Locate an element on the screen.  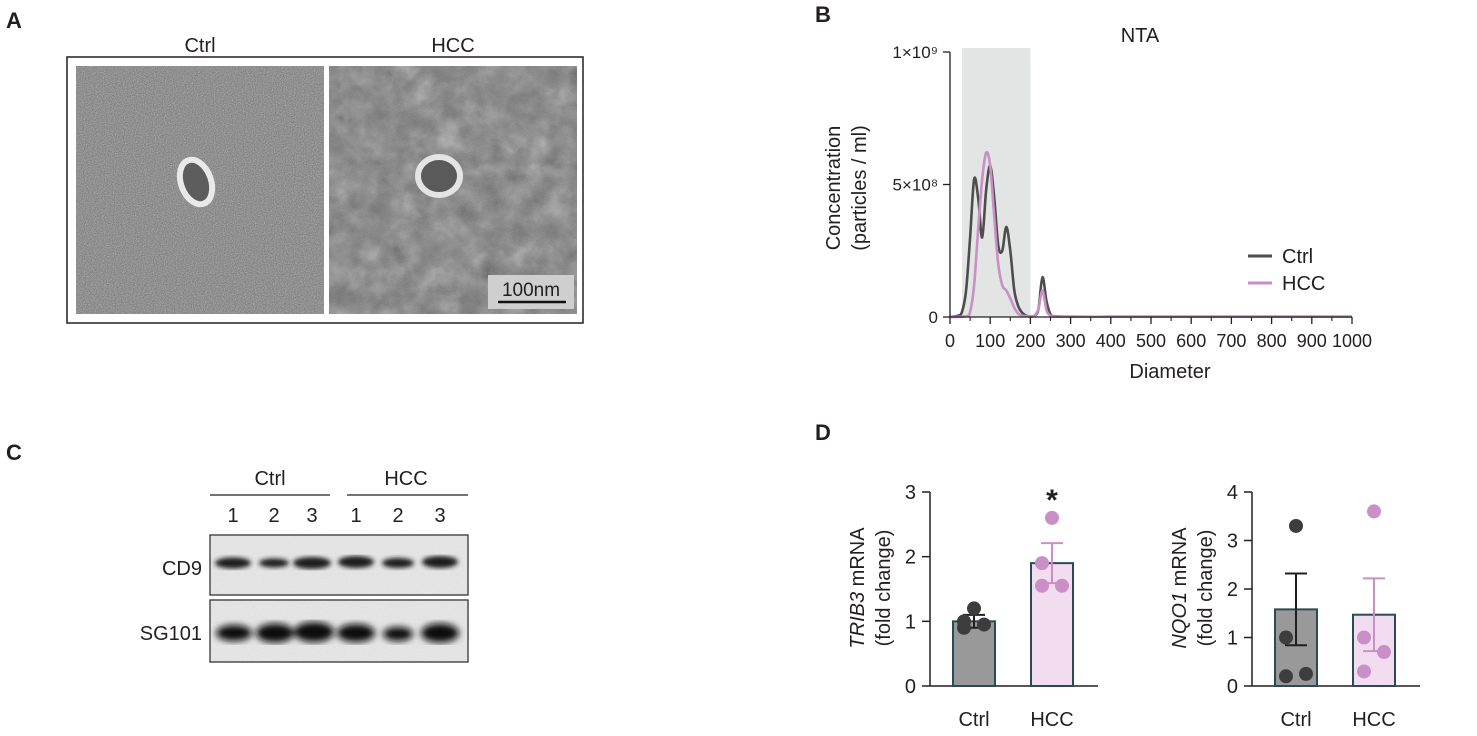
nta-ytick-label: 0 is located at coordinates (933, 317).